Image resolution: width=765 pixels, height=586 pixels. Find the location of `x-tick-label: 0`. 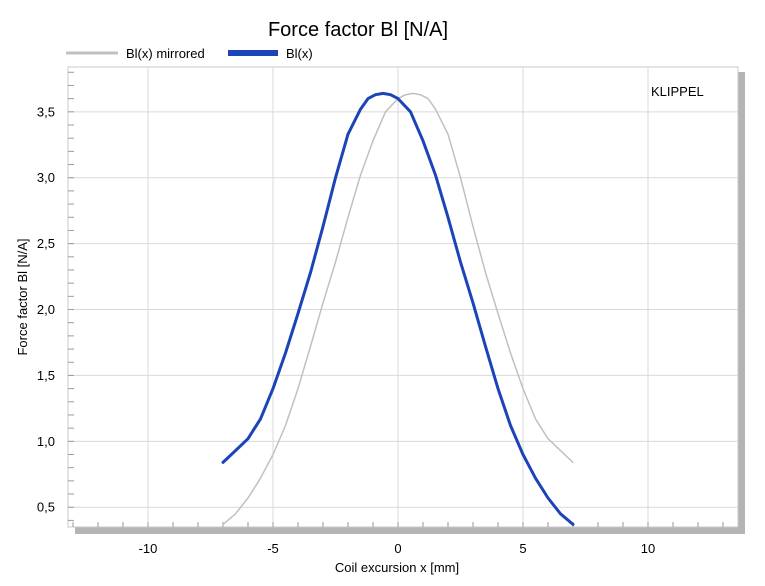

x-tick-label: 0 is located at coordinates (397, 548).